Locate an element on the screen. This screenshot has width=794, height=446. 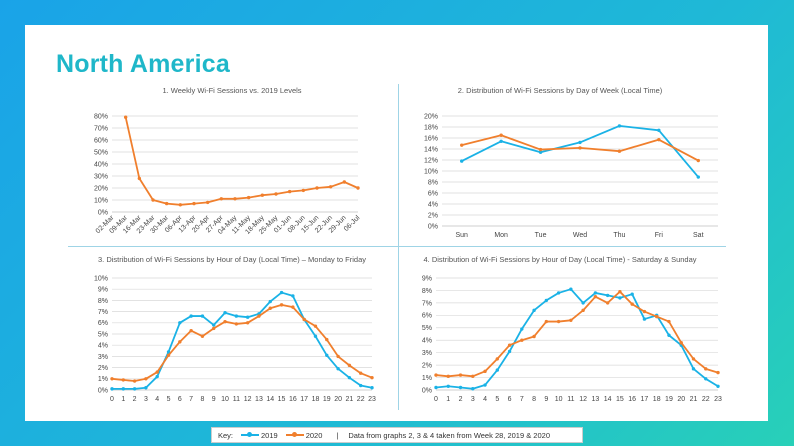
legend-swatch-2019 is located at coordinates (250, 434).